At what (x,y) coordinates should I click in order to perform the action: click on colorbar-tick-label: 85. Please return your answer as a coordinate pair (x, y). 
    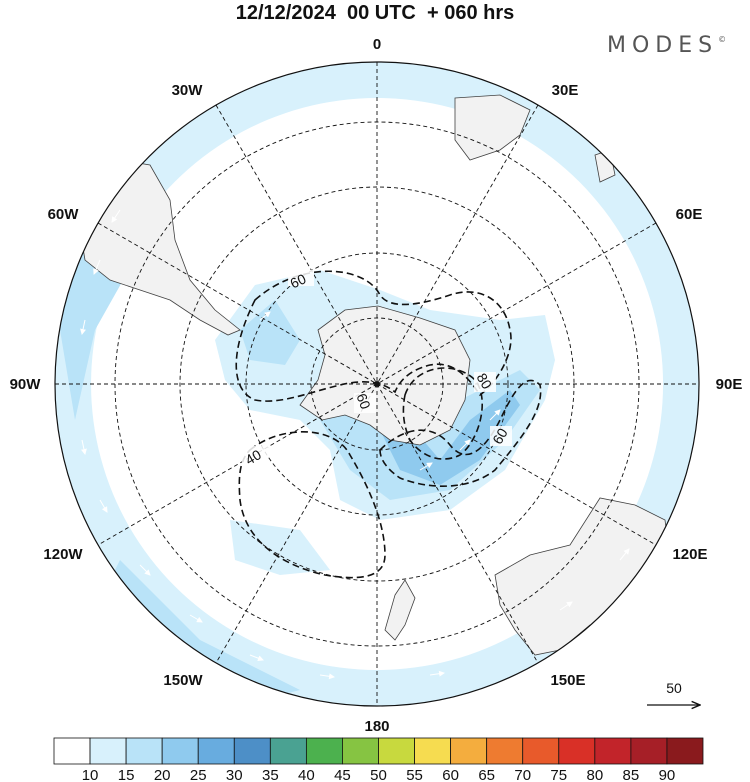
    Looking at the image, I should click on (631, 774).